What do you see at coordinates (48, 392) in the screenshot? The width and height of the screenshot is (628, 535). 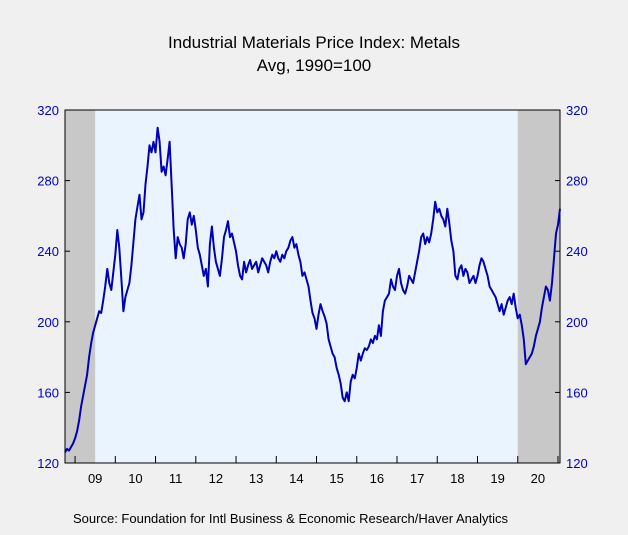 I see `y-tick-label-left: 160` at bounding box center [48, 392].